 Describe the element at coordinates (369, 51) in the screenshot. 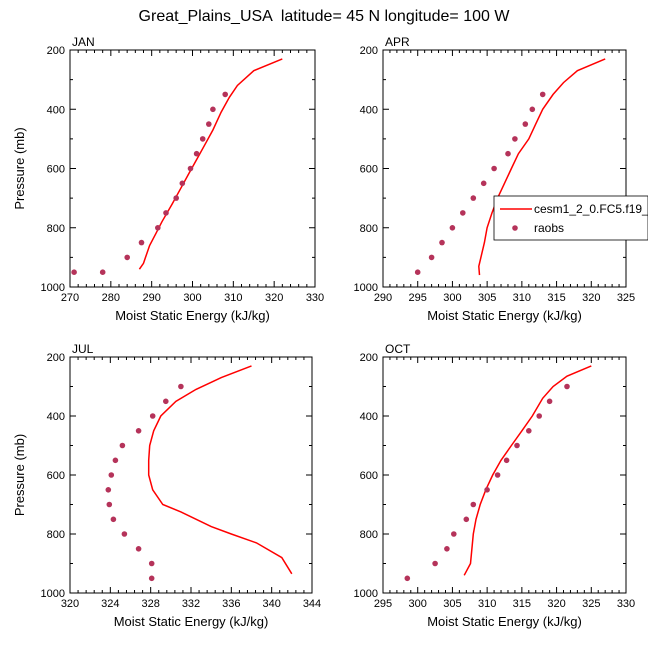

I see `y-tick-label: 200` at that location.